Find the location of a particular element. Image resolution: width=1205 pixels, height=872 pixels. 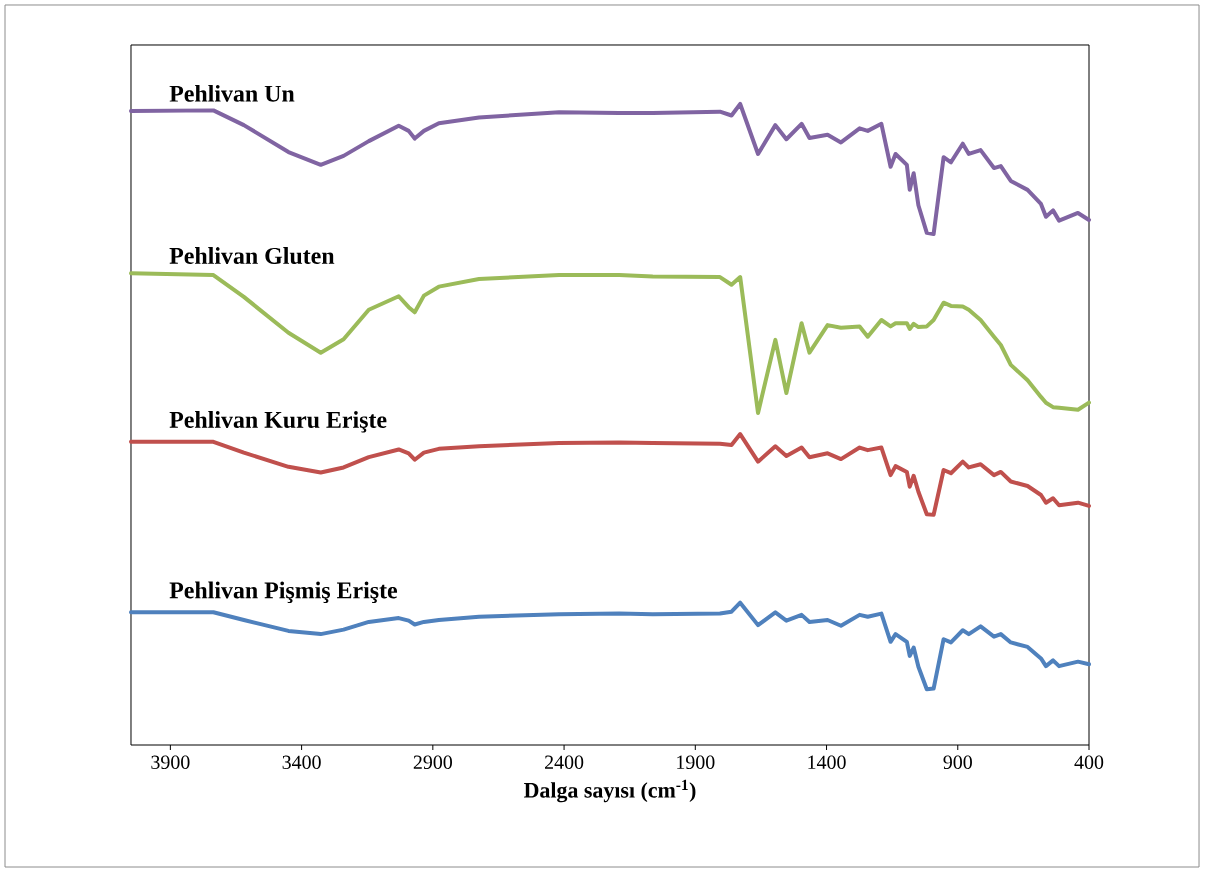

x-tick-label: 1900 is located at coordinates (696, 762).